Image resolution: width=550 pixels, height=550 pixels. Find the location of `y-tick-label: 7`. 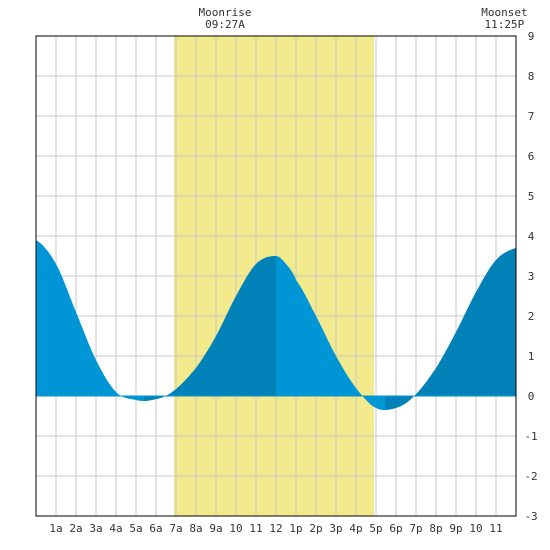

y-tick-label: 7 is located at coordinates (531, 116).